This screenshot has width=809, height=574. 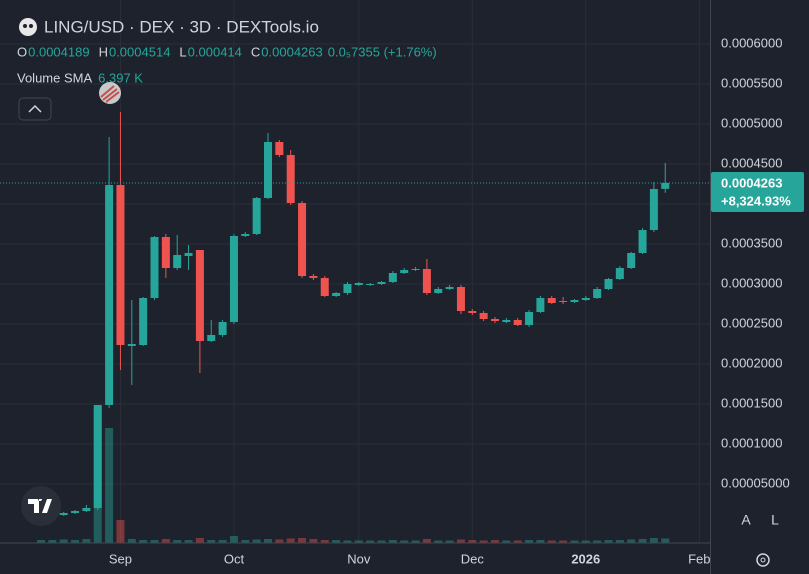 I want to click on x-tick-label: Dec, so click(x=473, y=558).